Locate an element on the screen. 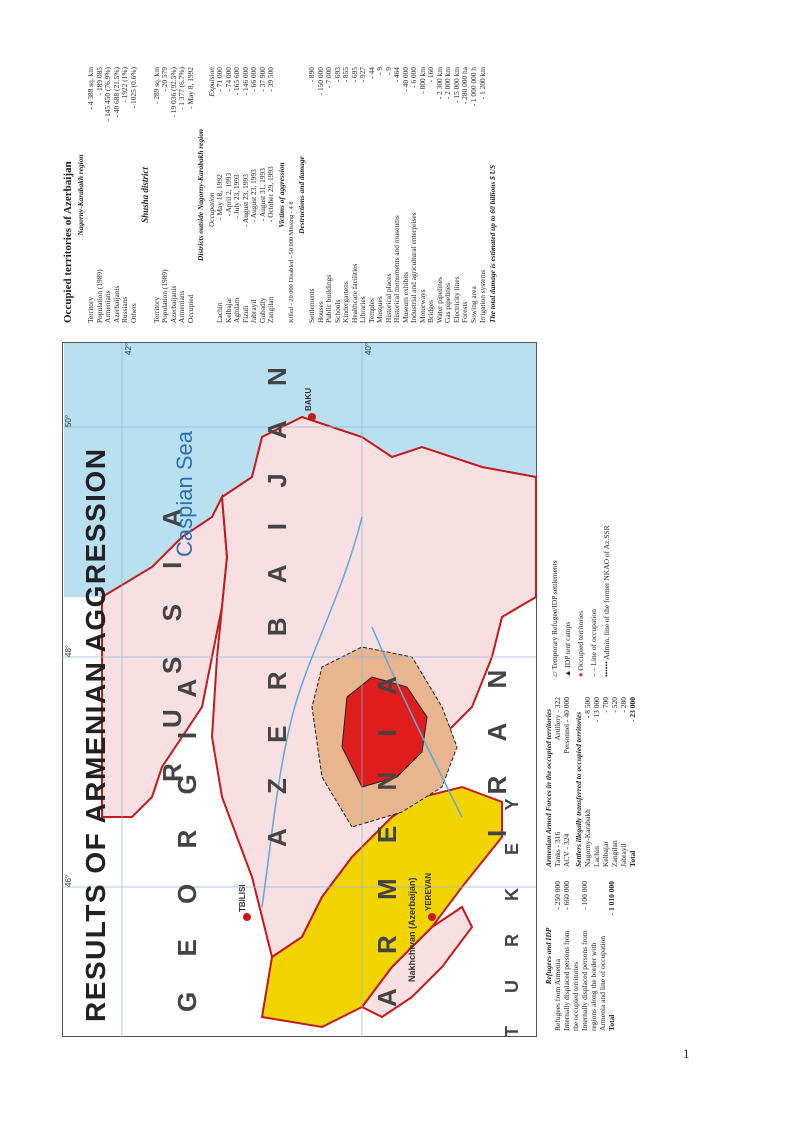 The image size is (793, 1122). shusha-row: Occupied - May 8, 1992 is located at coordinates (190, 195).